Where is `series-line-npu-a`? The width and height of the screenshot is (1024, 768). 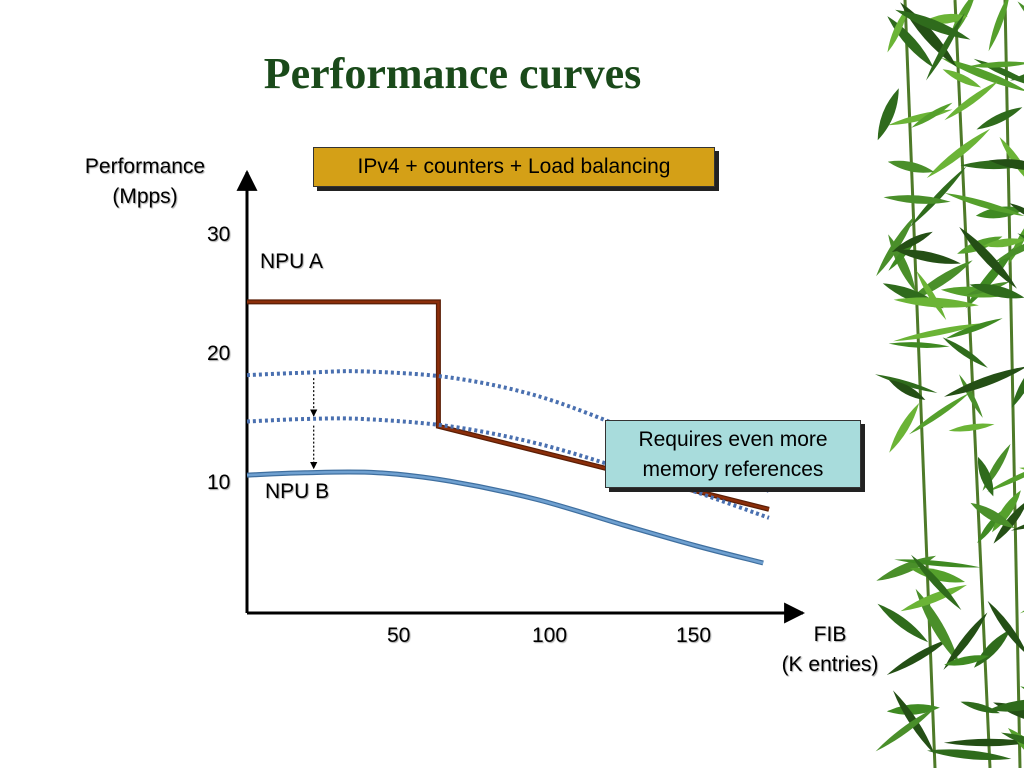
series-line-npu-a is located at coordinates (508, 405).